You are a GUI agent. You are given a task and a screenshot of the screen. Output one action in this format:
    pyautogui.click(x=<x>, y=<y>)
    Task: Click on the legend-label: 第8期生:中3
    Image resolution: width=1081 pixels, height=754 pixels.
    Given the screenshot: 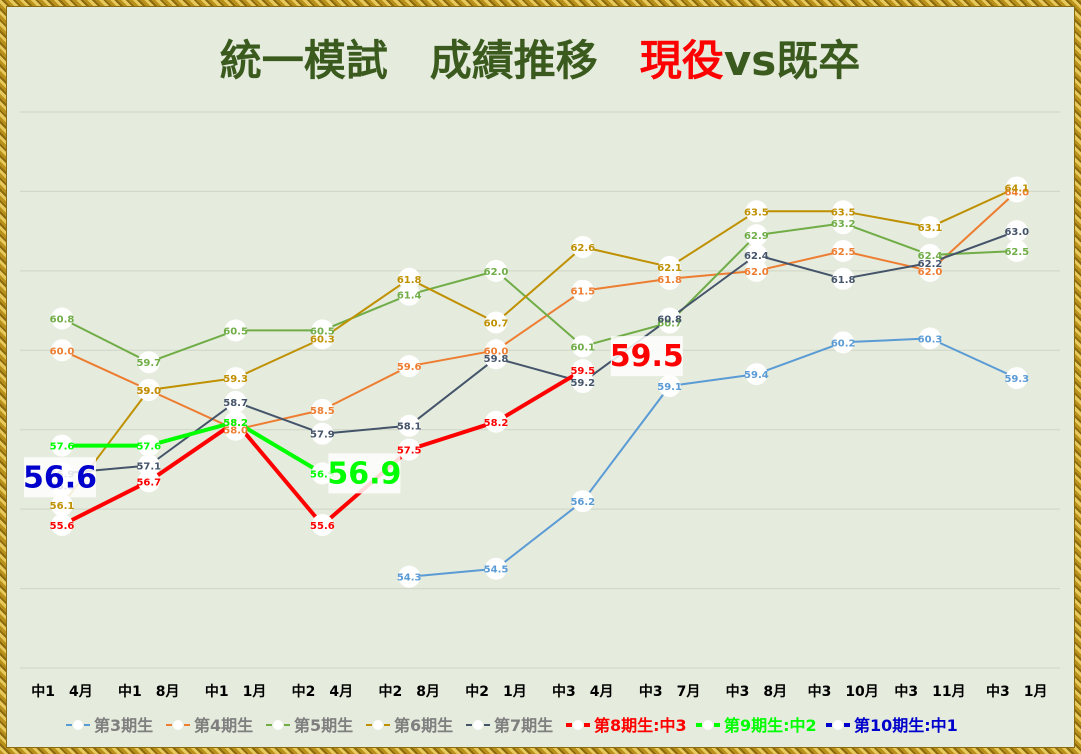 What is the action you would take?
    pyautogui.click(x=640, y=725)
    